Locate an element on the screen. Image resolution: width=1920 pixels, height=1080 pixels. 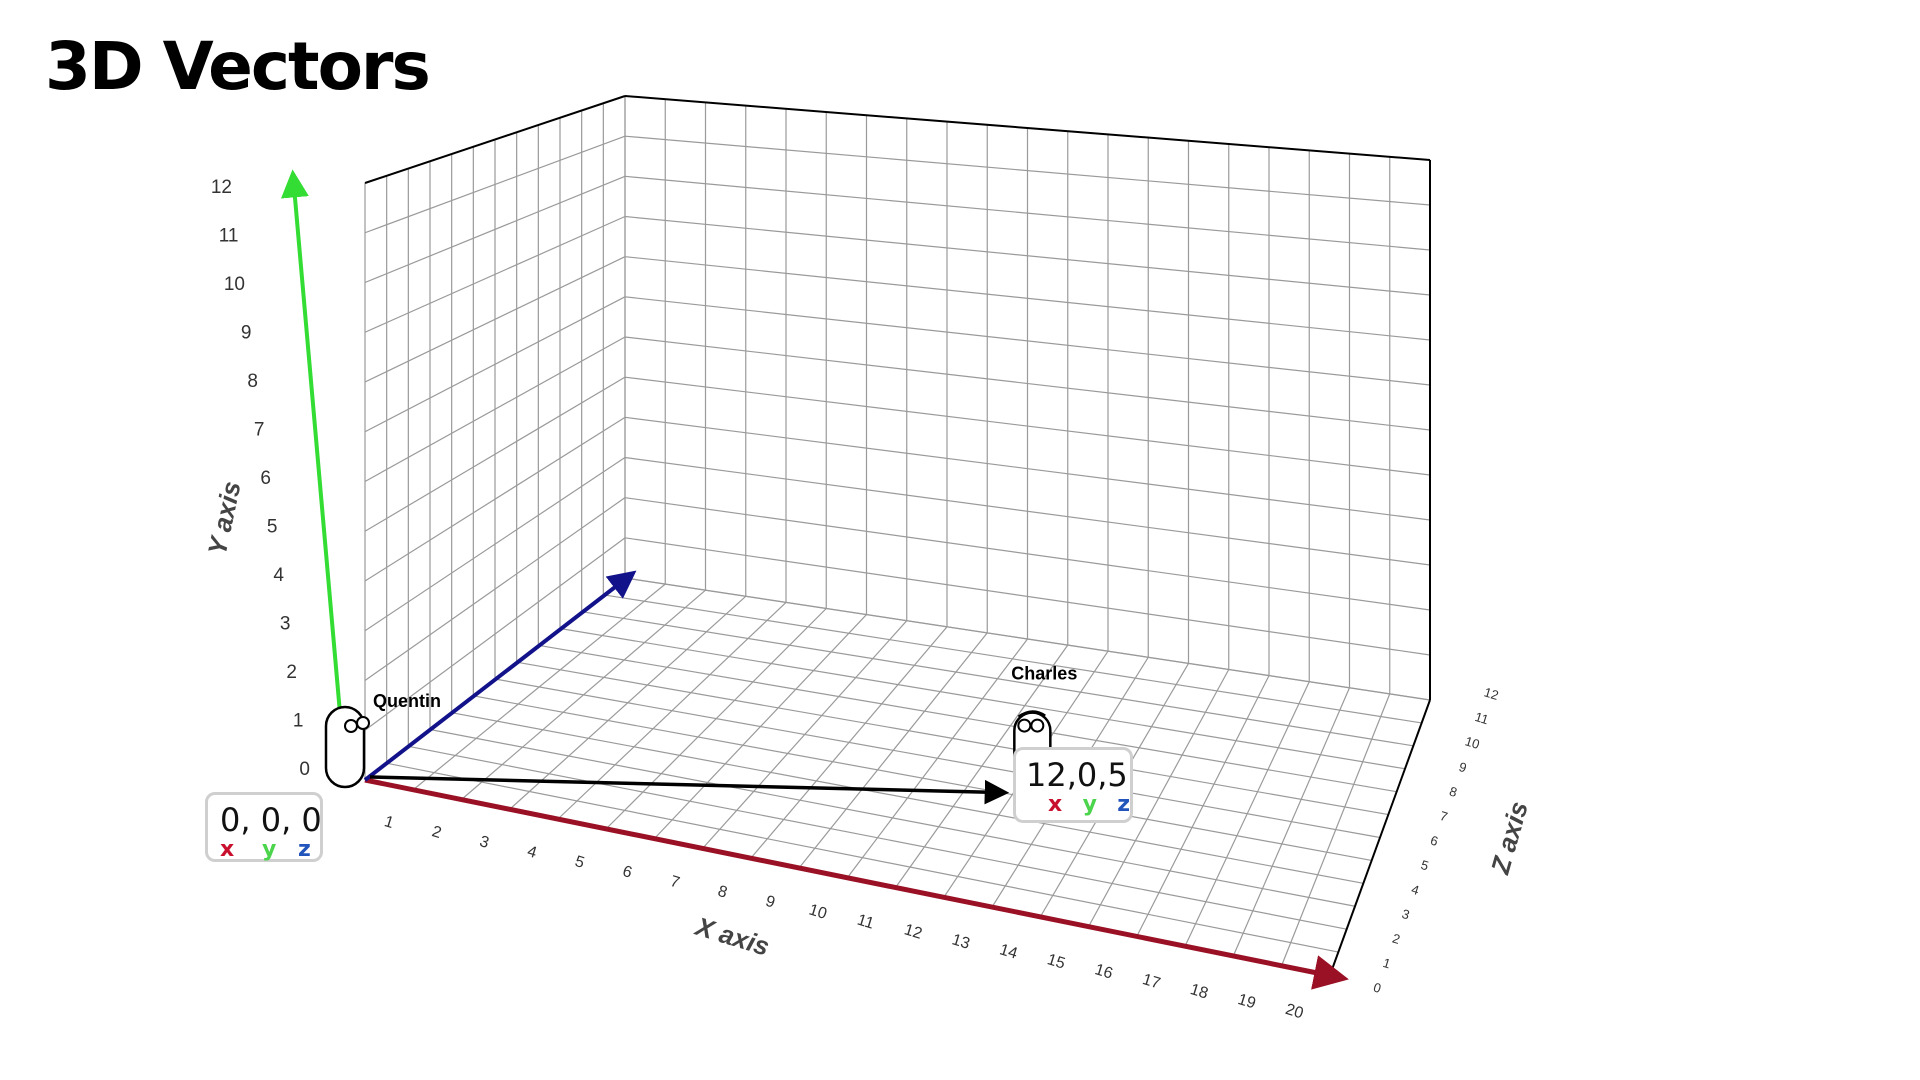
charles-coordinate-value: 12,0,5 is located at coordinates (1077, 775).